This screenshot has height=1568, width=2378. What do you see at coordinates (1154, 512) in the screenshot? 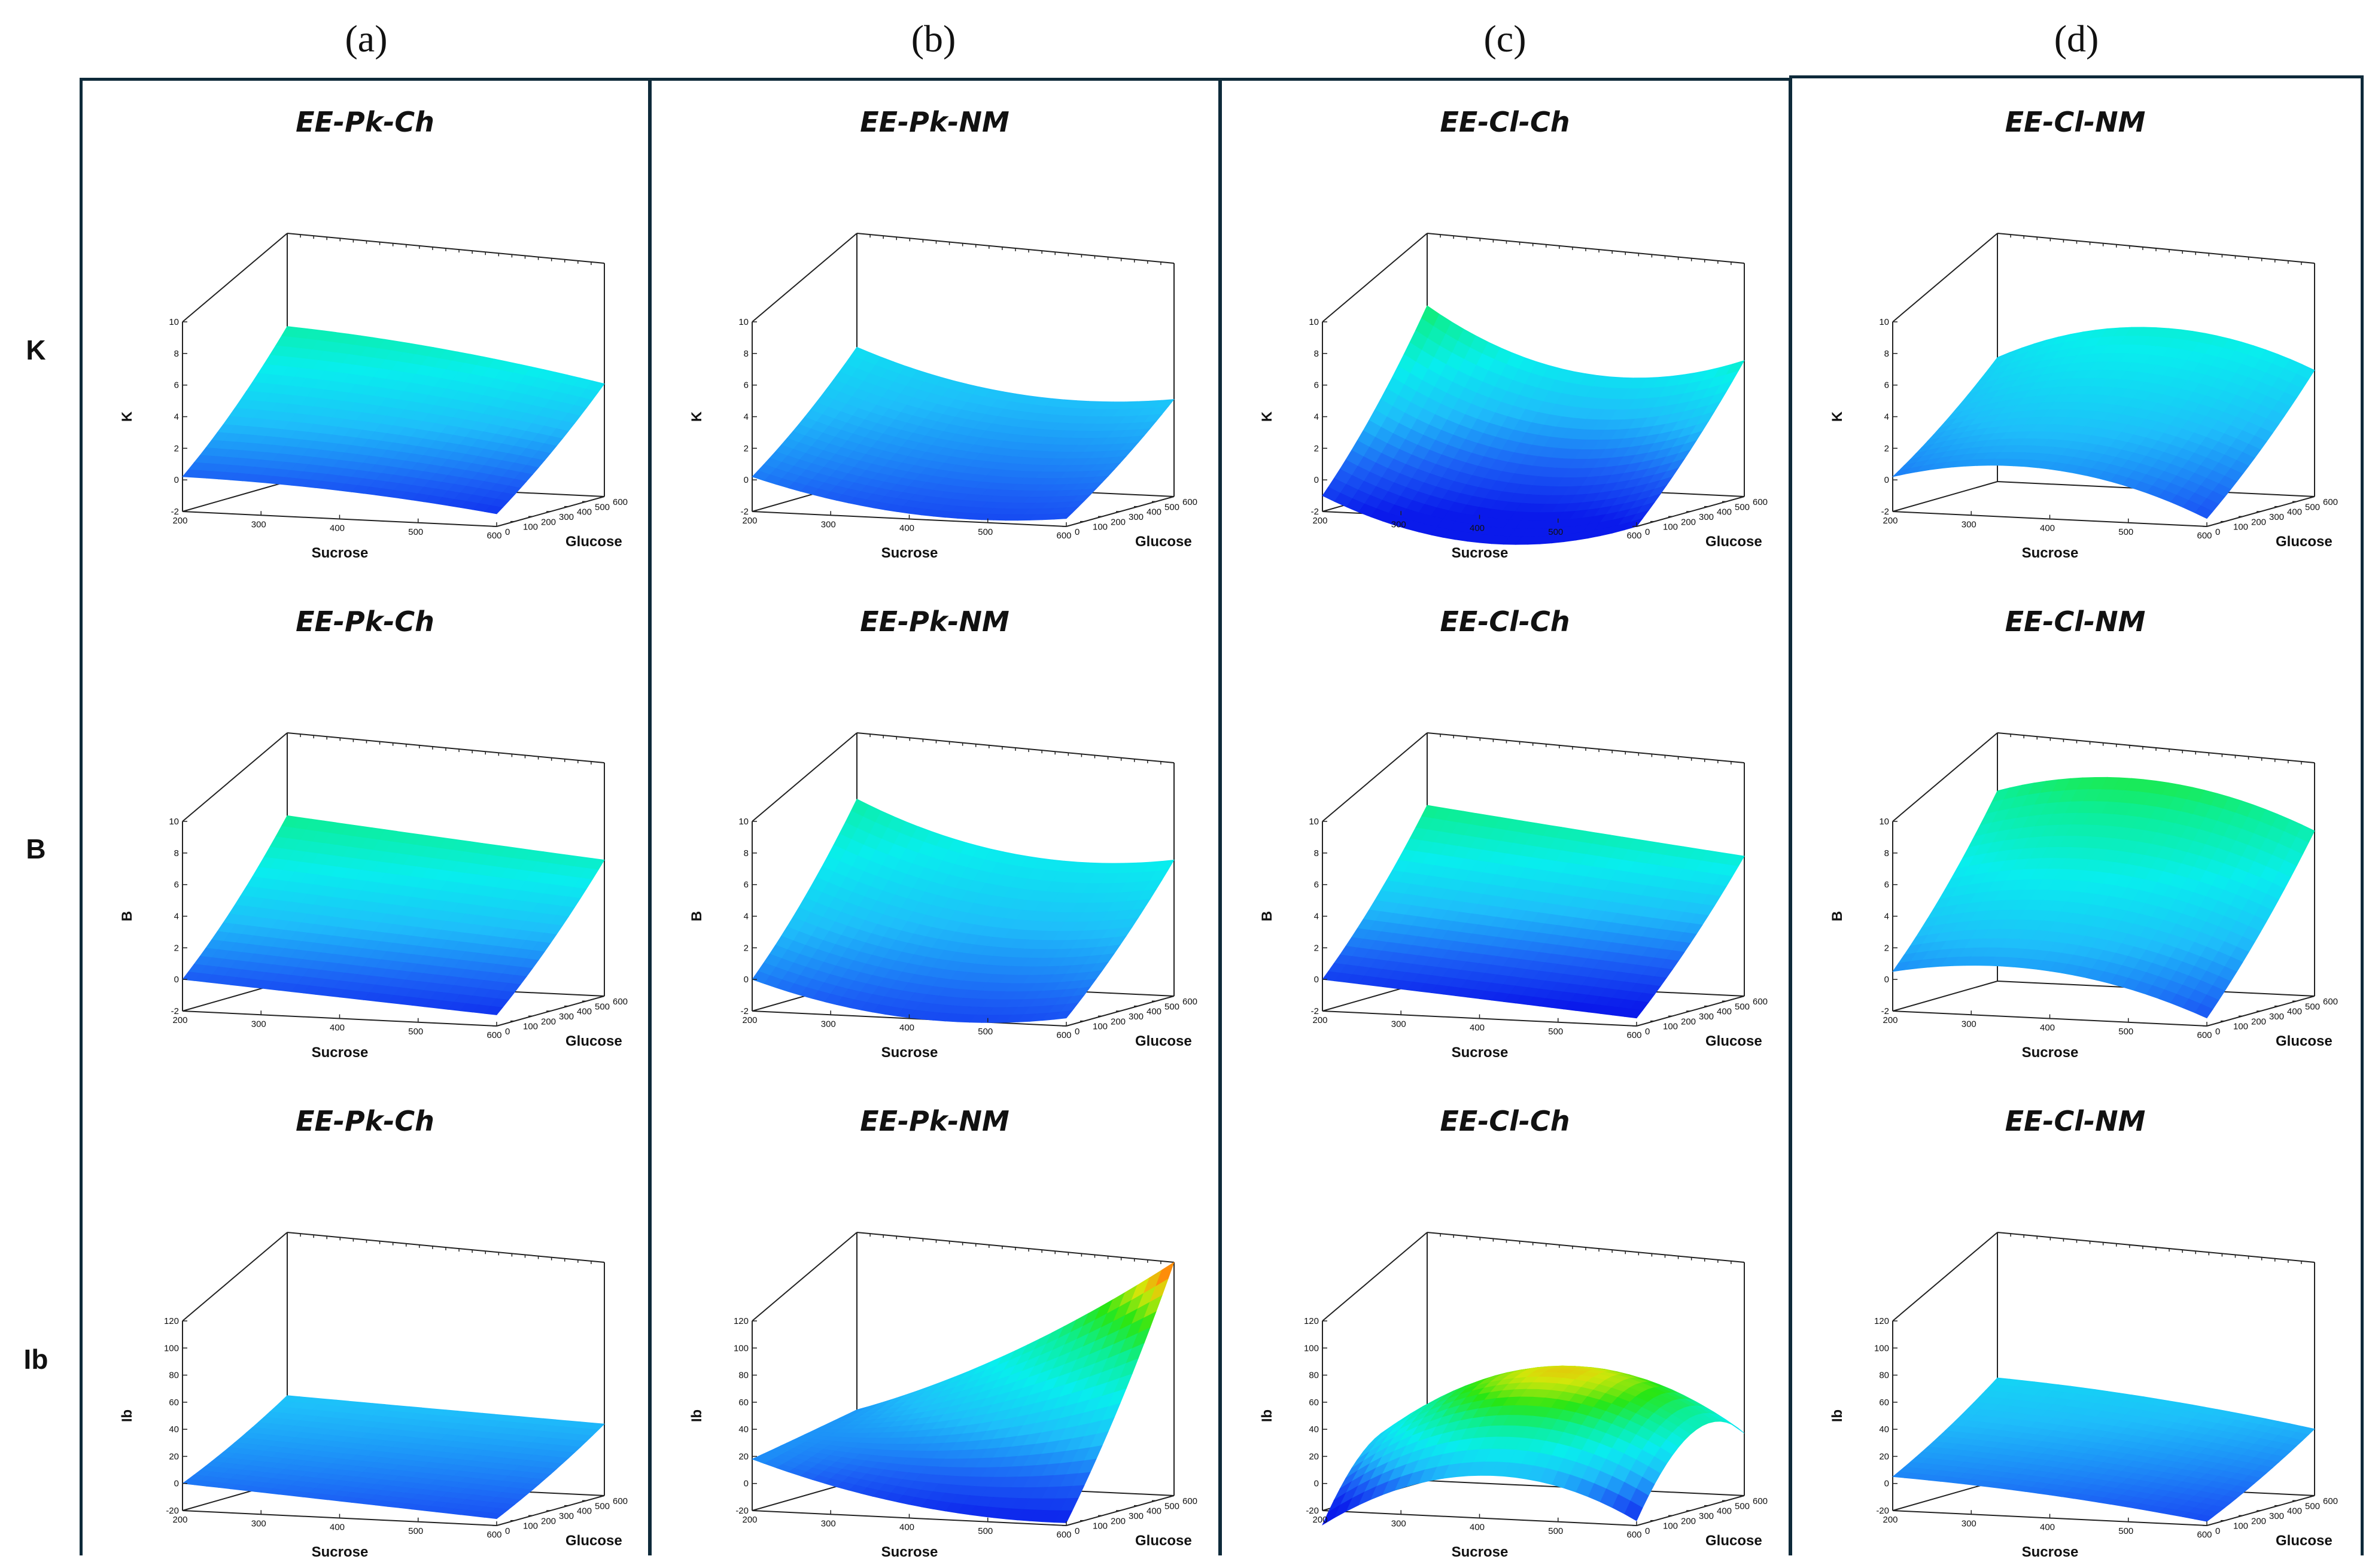
I see `y-tick-label: 400` at bounding box center [1154, 512].